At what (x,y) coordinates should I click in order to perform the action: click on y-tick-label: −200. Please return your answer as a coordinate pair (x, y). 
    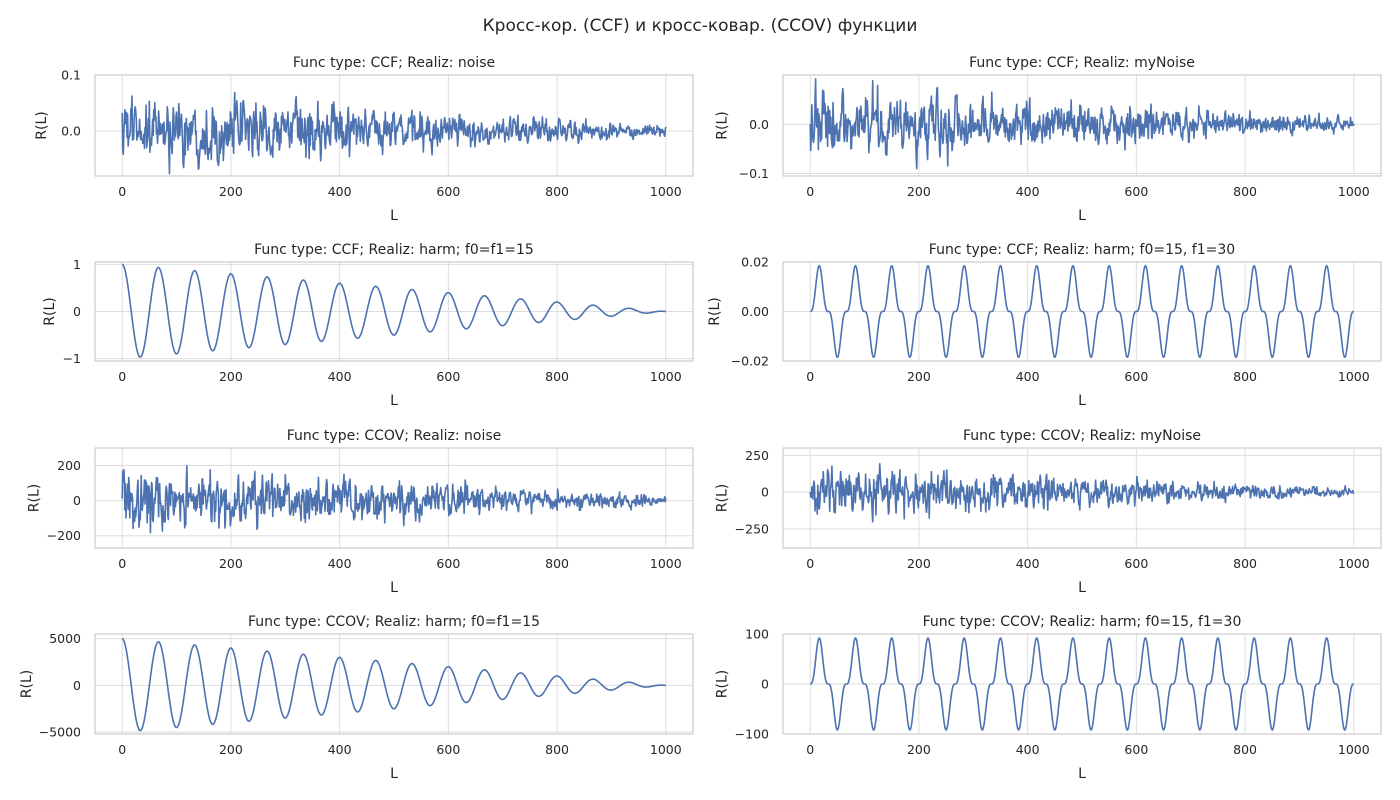
    Looking at the image, I should click on (64, 535).